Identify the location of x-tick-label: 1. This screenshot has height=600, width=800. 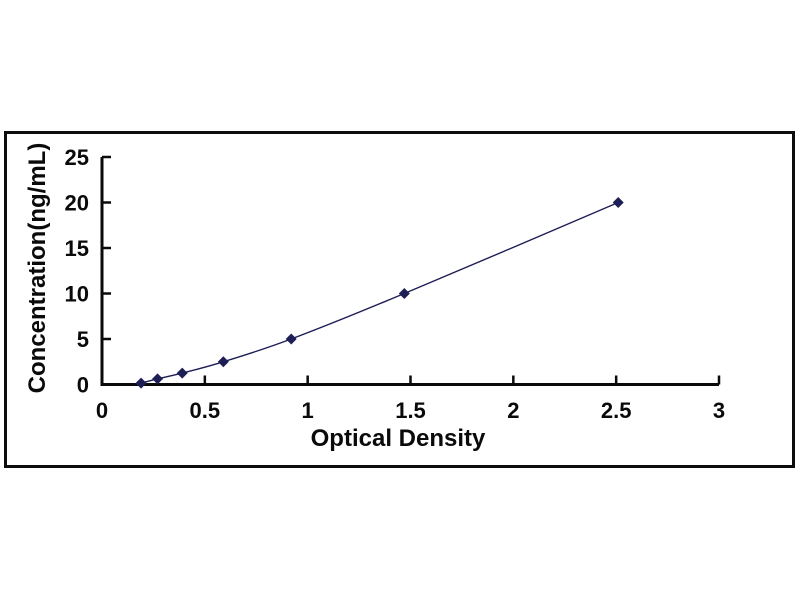
(308, 410).